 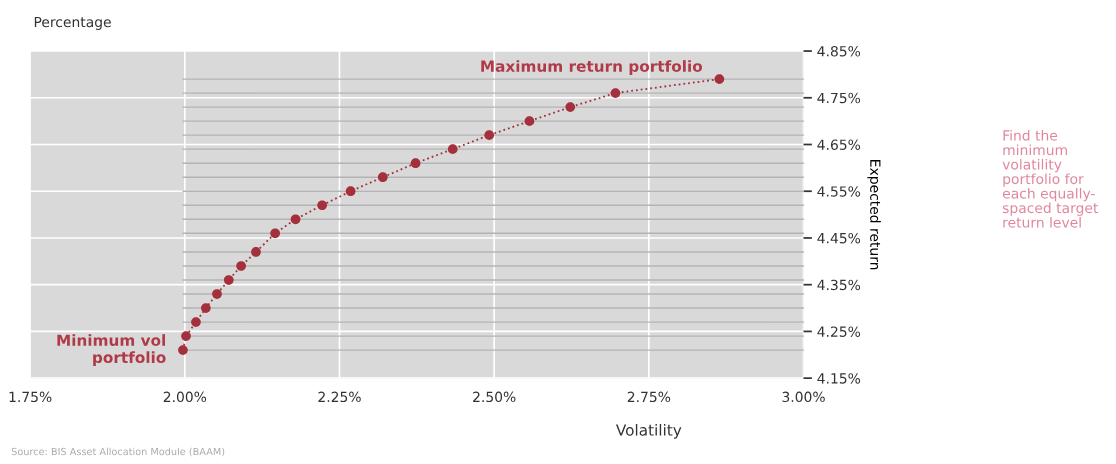 I want to click on y-tick-label: 4.75%, so click(x=839, y=98).